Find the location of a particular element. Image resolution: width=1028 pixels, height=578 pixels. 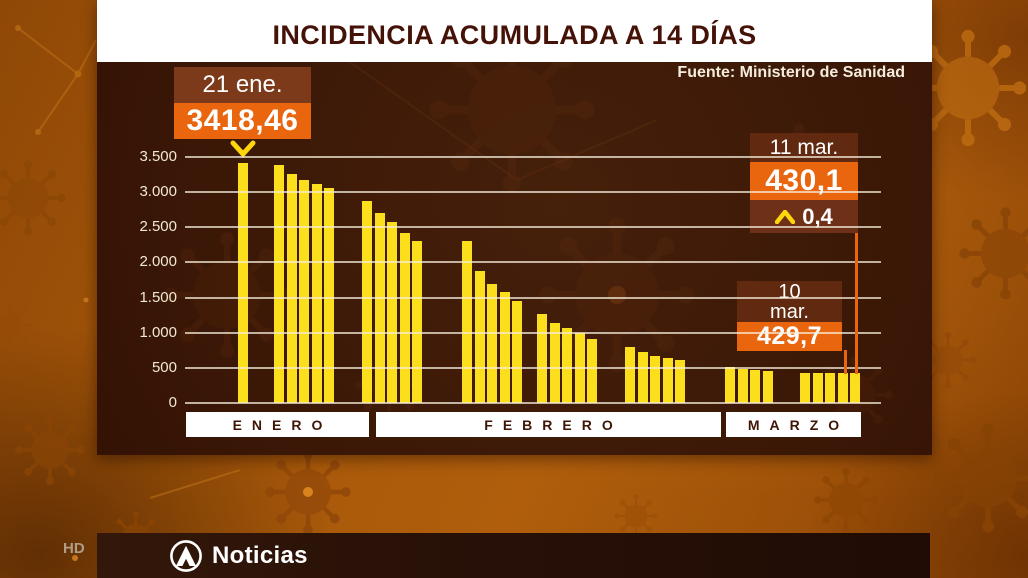

page-title: INCIDENCIA ACUMULADA A 14 DÍAS is located at coordinates (514, 35).